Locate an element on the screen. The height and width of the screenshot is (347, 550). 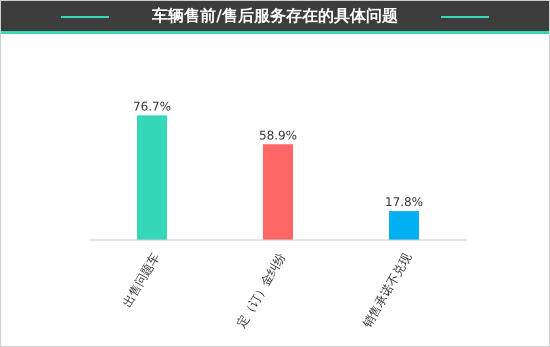
data-label: 17.8% is located at coordinates (404, 202).